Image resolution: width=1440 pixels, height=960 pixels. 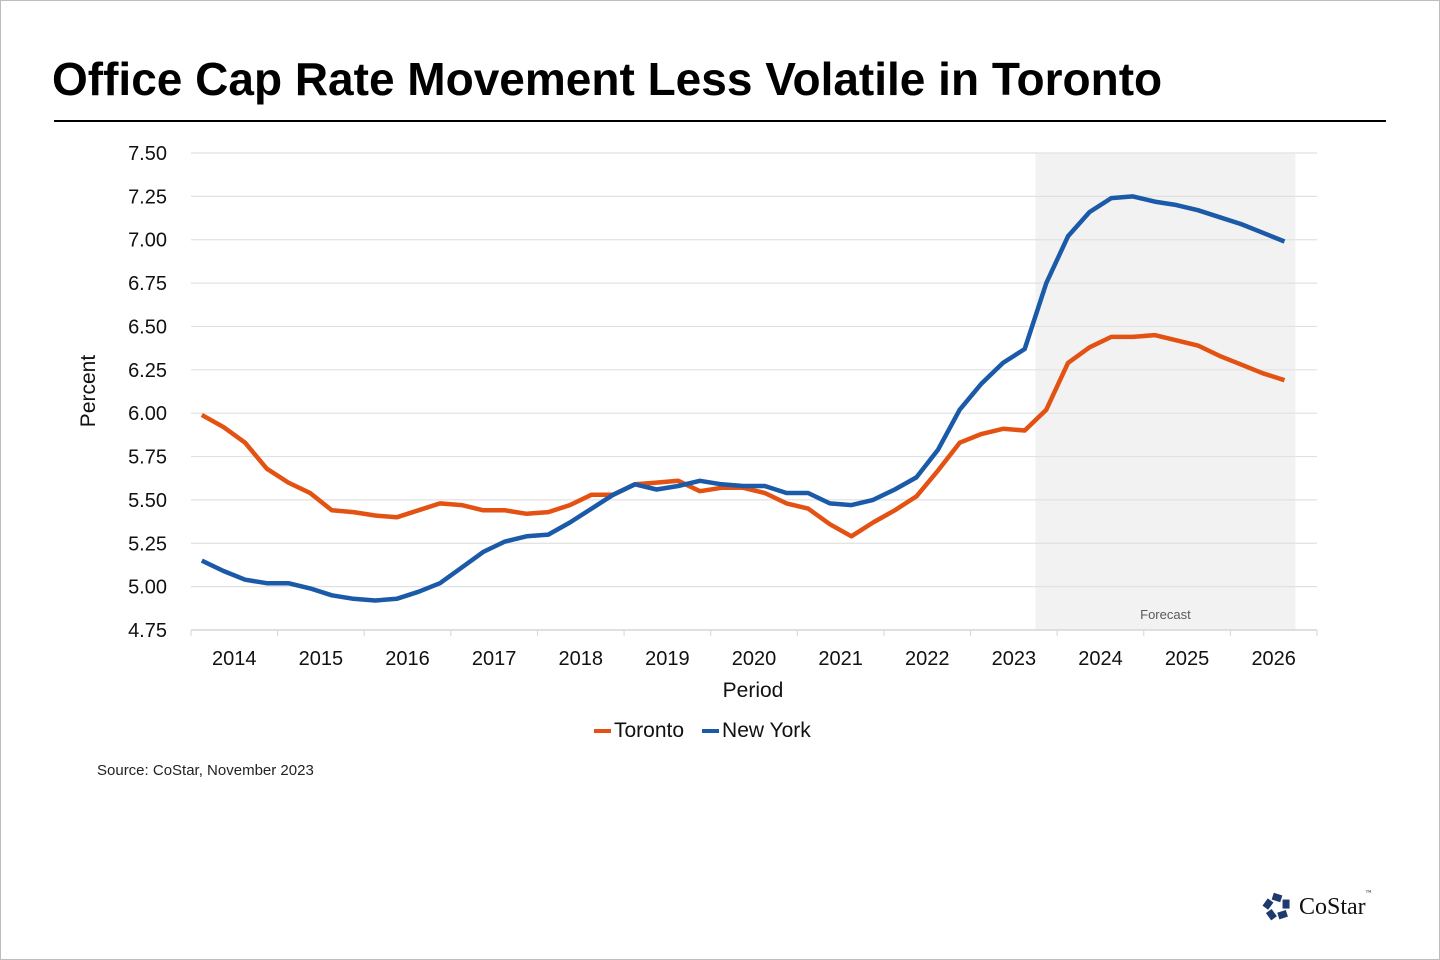 What do you see at coordinates (720, 121) in the screenshot?
I see `title-divider` at bounding box center [720, 121].